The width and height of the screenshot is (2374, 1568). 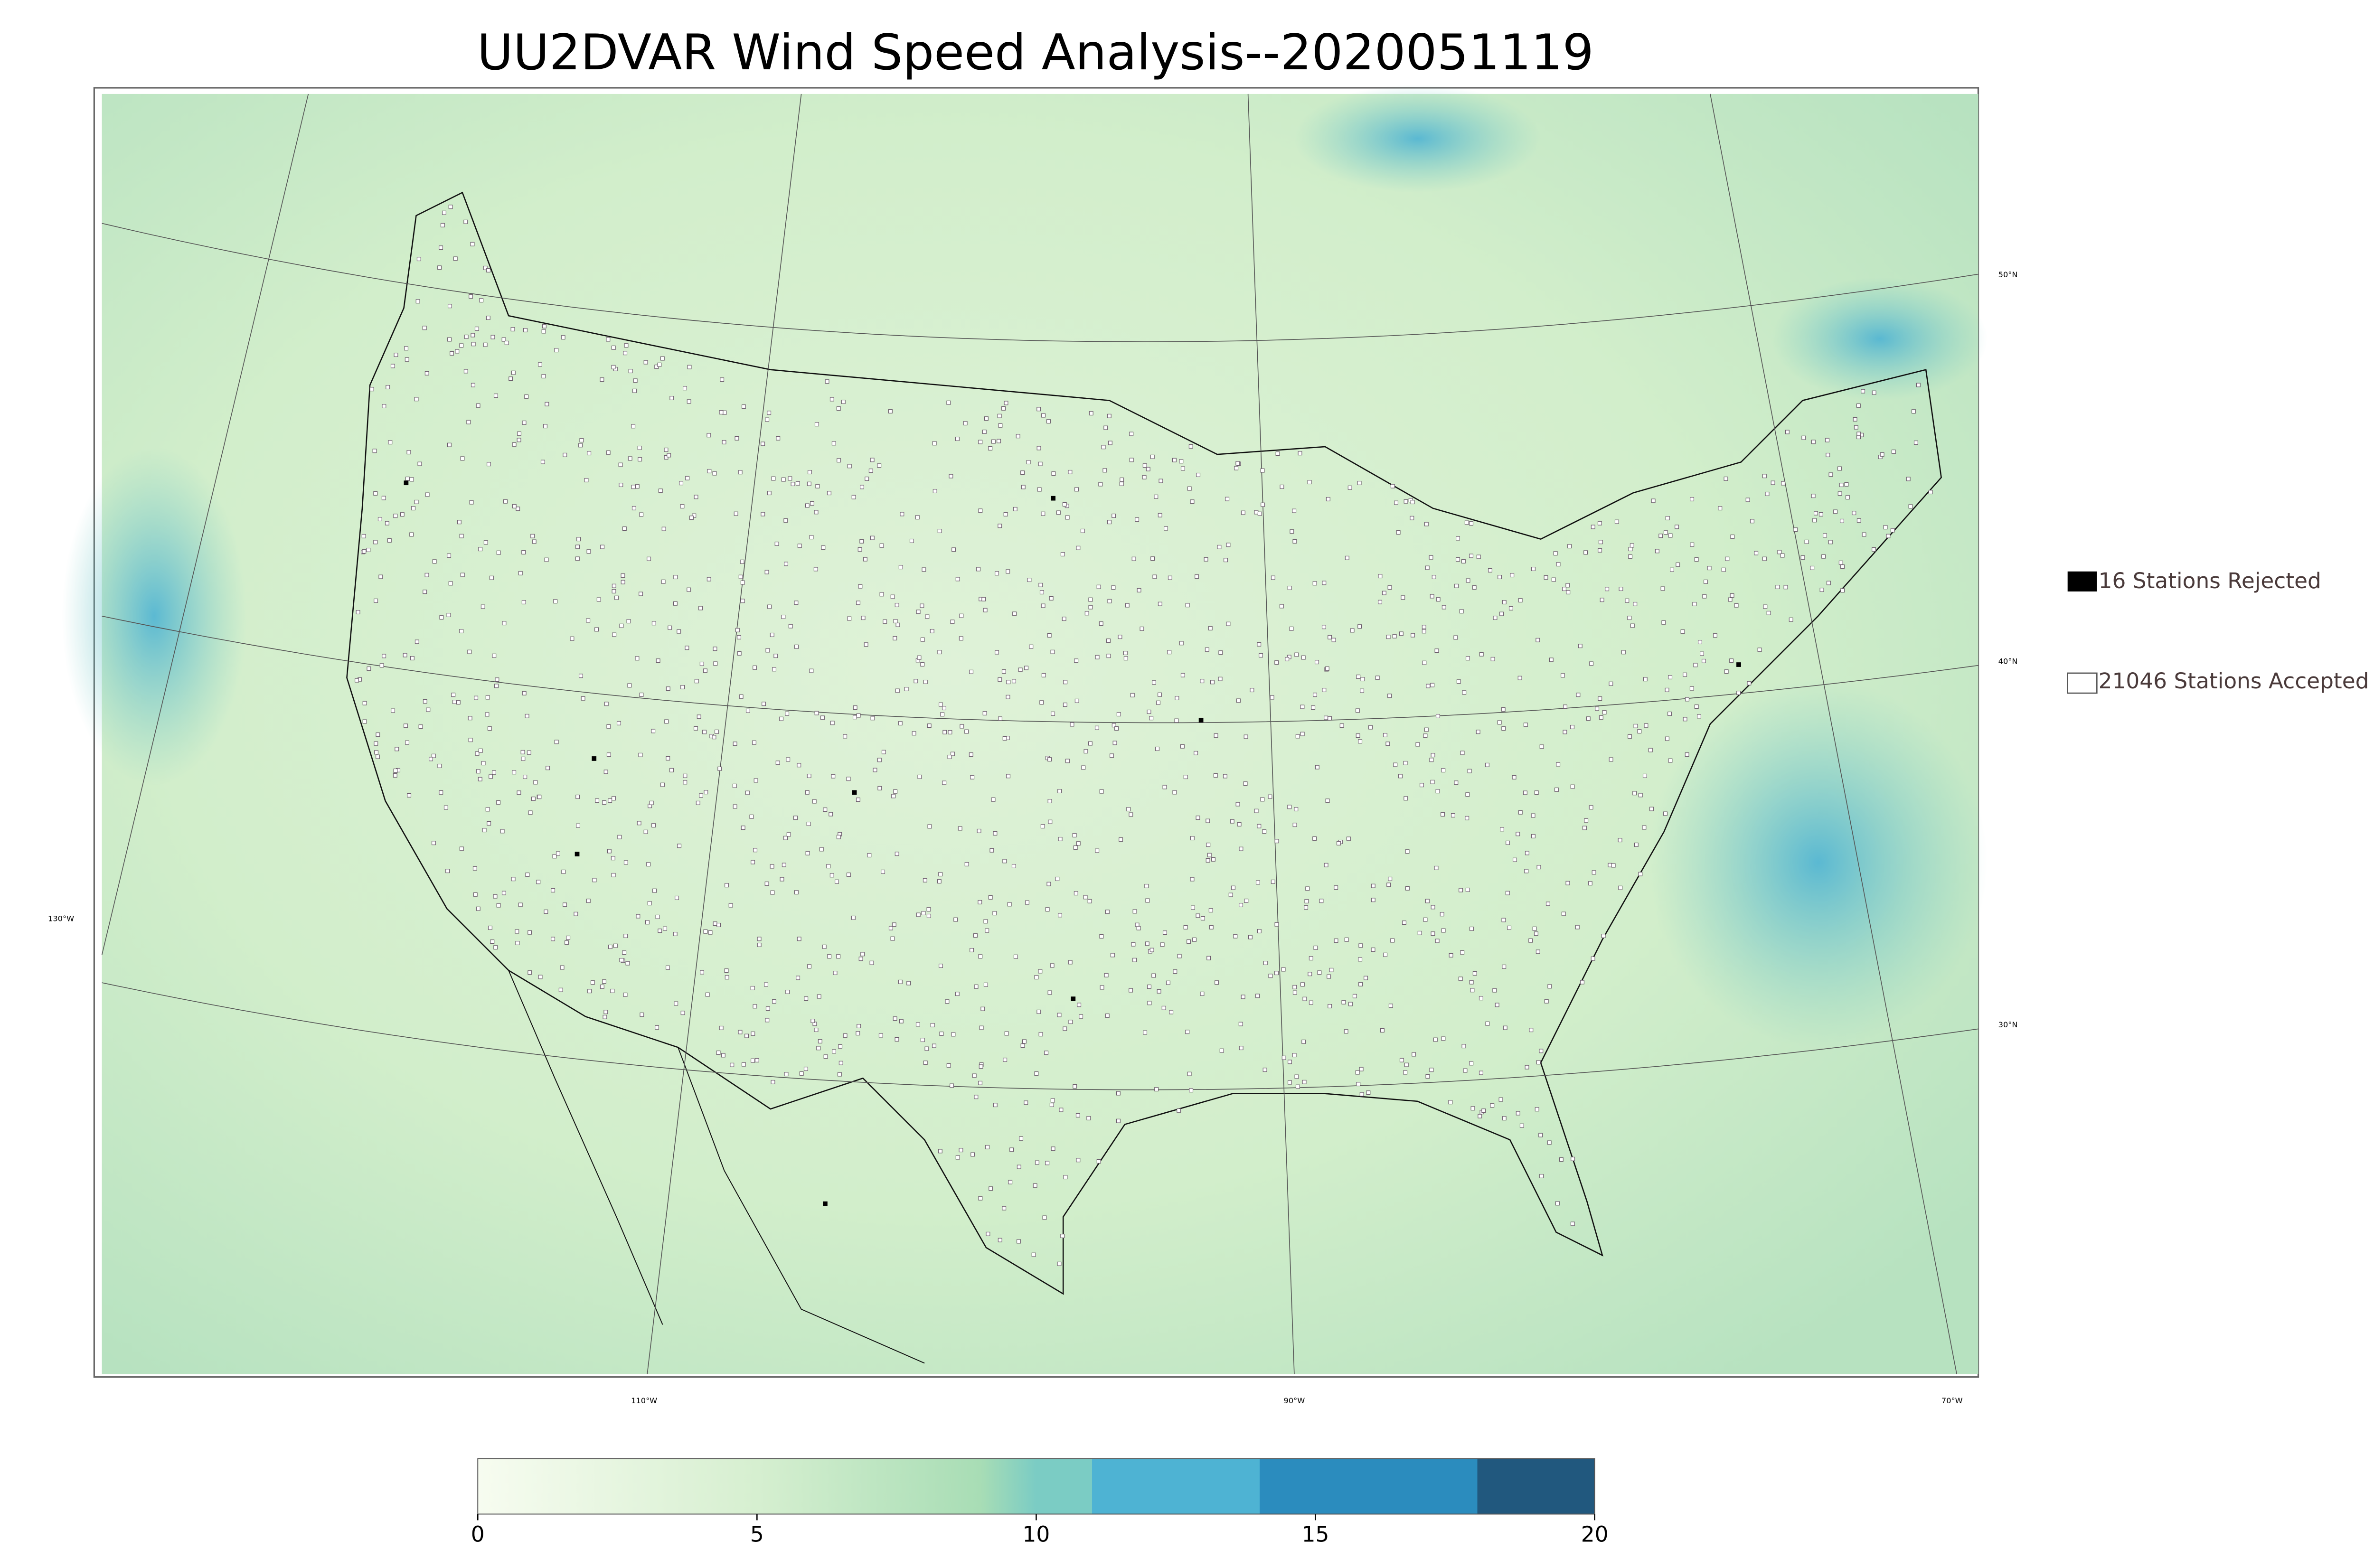 What do you see at coordinates (716, 1167) in the screenshot?
I see `coastline` at bounding box center [716, 1167].